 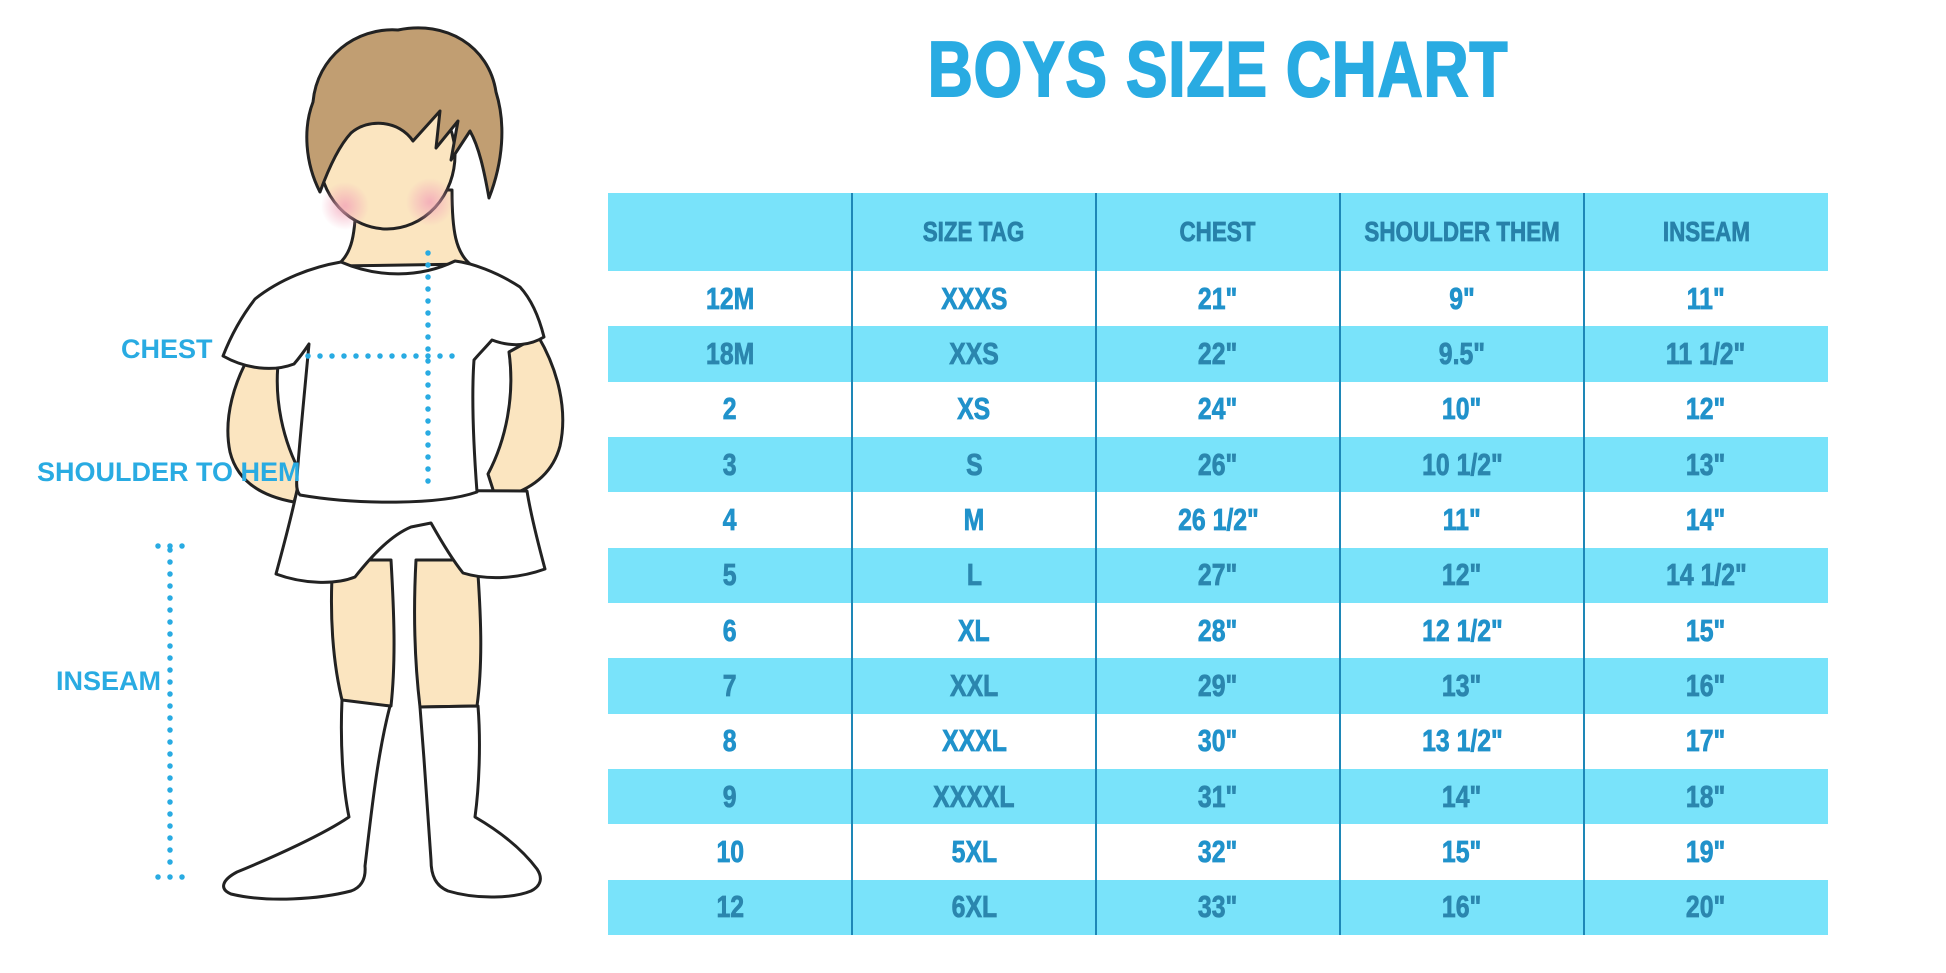 What do you see at coordinates (1218, 630) in the screenshot?
I see `table-cell-text: 28"` at bounding box center [1218, 630].